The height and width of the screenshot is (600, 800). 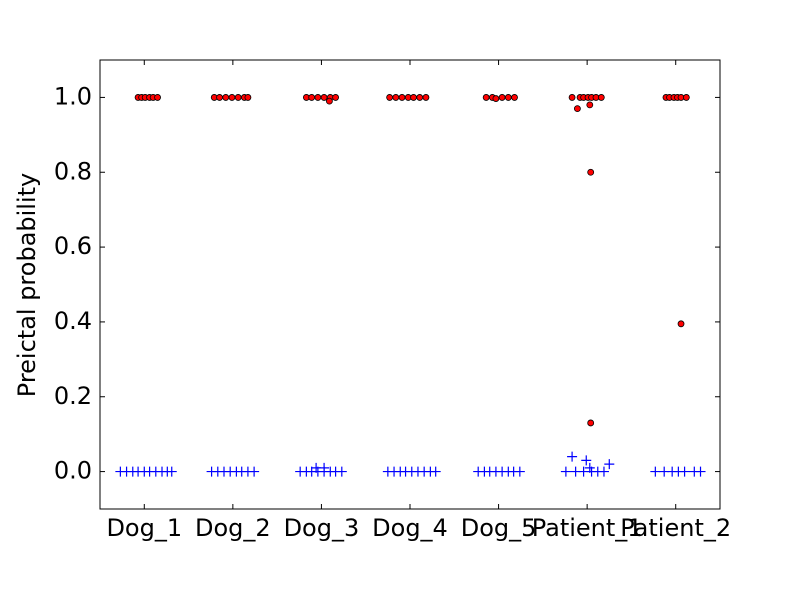 What do you see at coordinates (73, 321) in the screenshot?
I see `y-tick-label: 0.4` at bounding box center [73, 321].